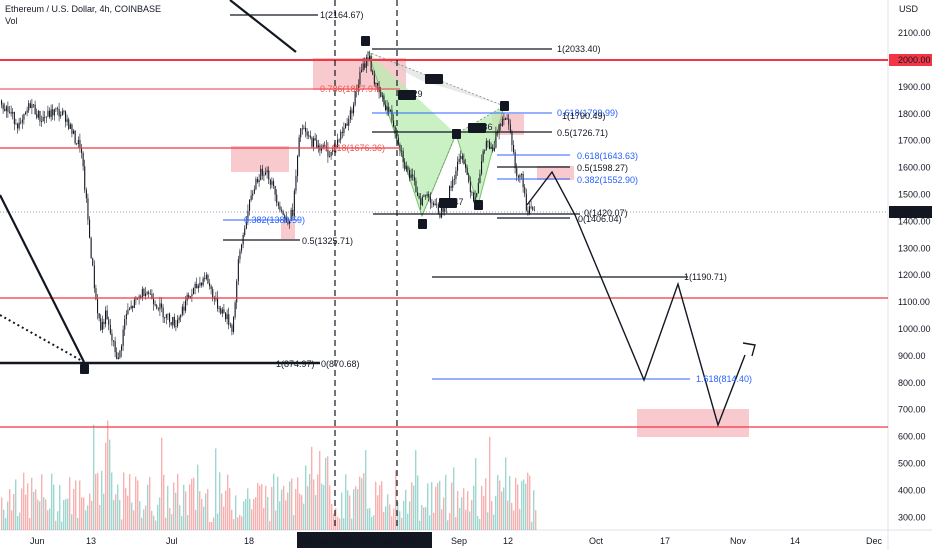 This screenshot has height=550, width=932. What do you see at coordinates (914, 60) in the screenshot?
I see `y-highlight-label: 2000.00` at bounding box center [914, 60].